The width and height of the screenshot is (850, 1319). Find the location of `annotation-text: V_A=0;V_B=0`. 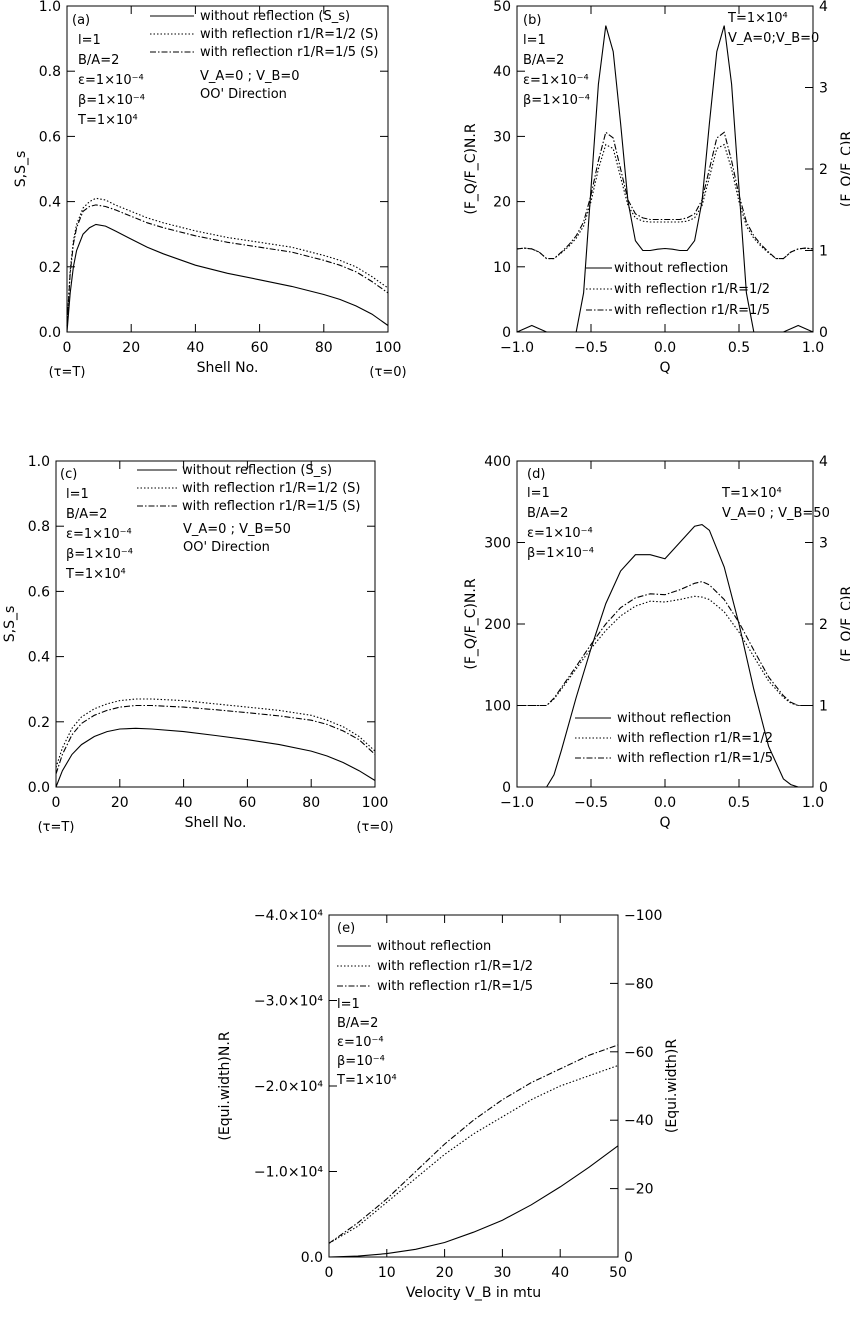

annotation-text: V_A=0;V_B=0 is located at coordinates (773, 38).